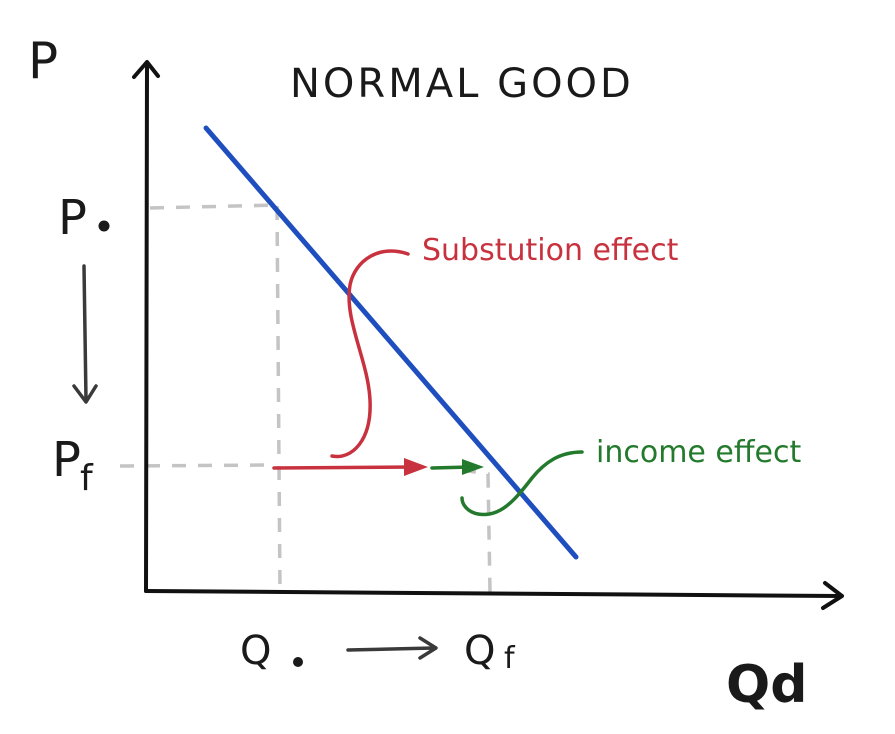  I want to click on quantity-final-label: Q, so click(479, 651).